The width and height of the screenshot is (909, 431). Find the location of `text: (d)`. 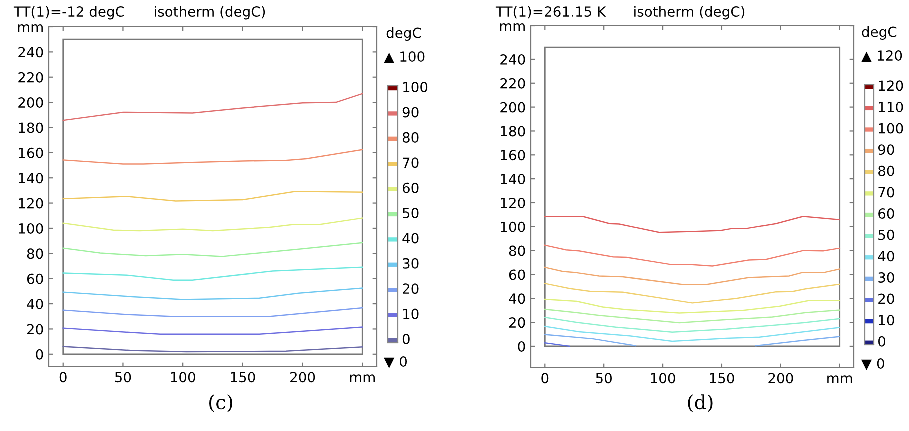

text: (d) is located at coordinates (700, 403).